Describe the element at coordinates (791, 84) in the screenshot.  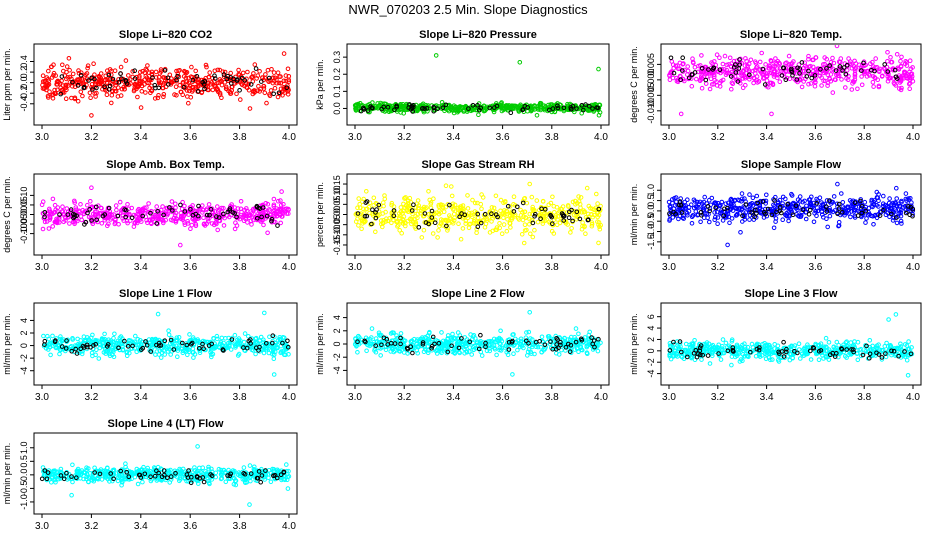
I see `plot-frame` at that location.